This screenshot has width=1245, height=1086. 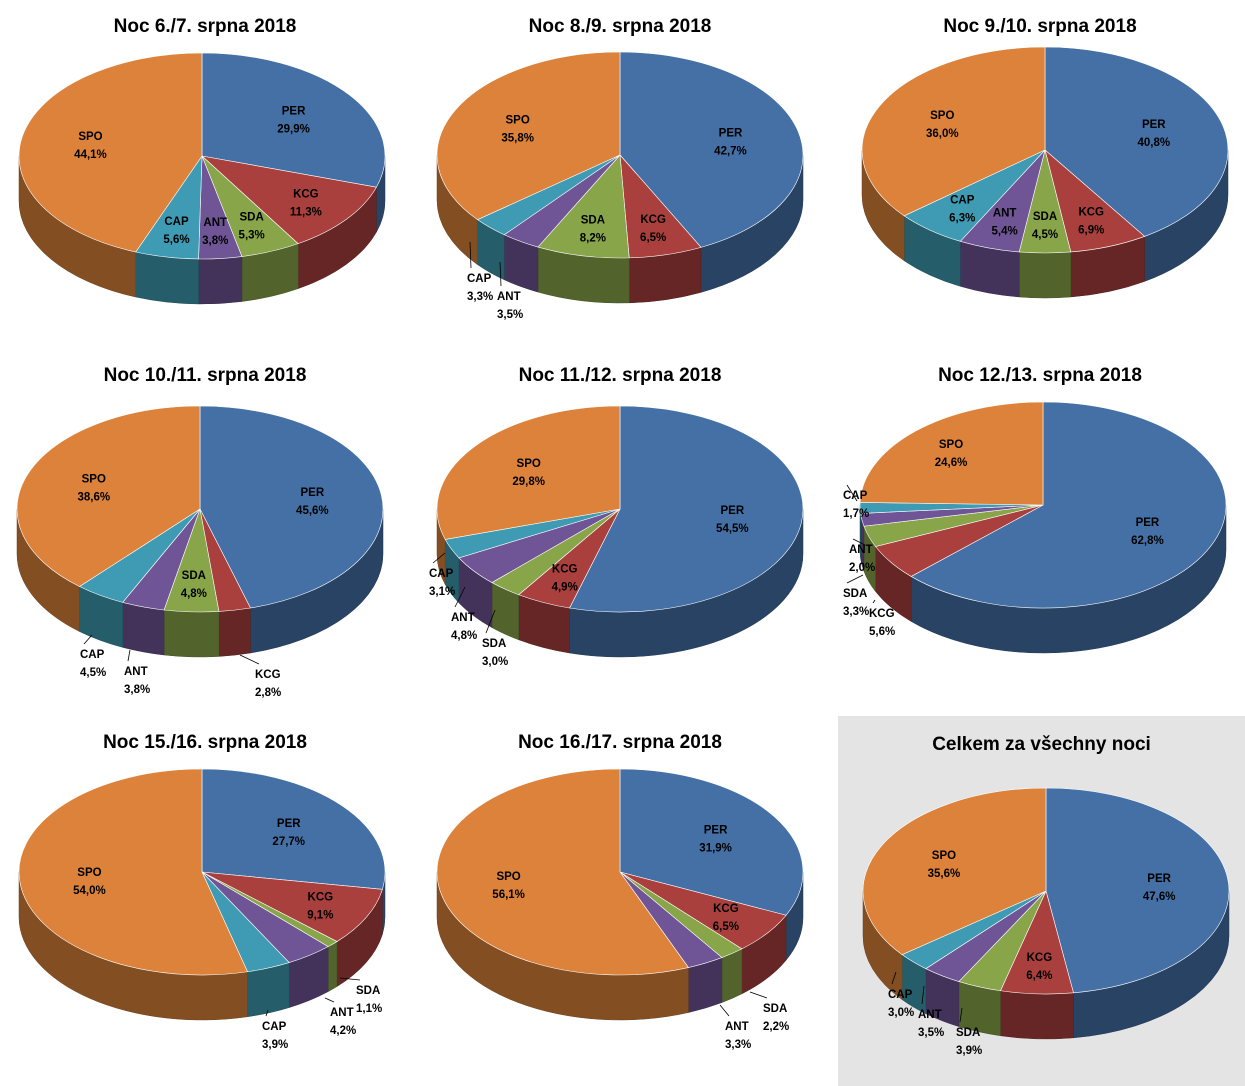 What do you see at coordinates (951, 454) in the screenshot?
I see `slice-label-spo: SPO 24,6%` at bounding box center [951, 454].